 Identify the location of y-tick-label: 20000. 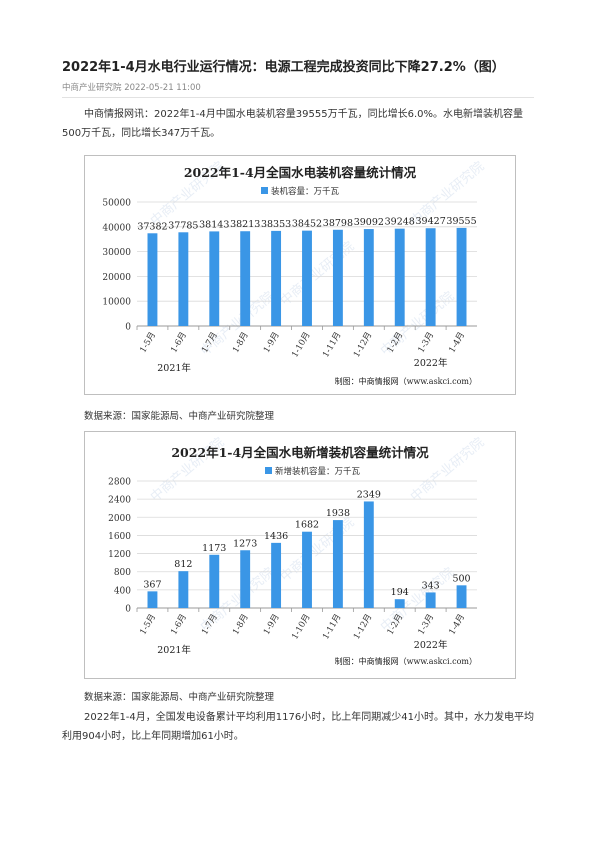
(116, 278).